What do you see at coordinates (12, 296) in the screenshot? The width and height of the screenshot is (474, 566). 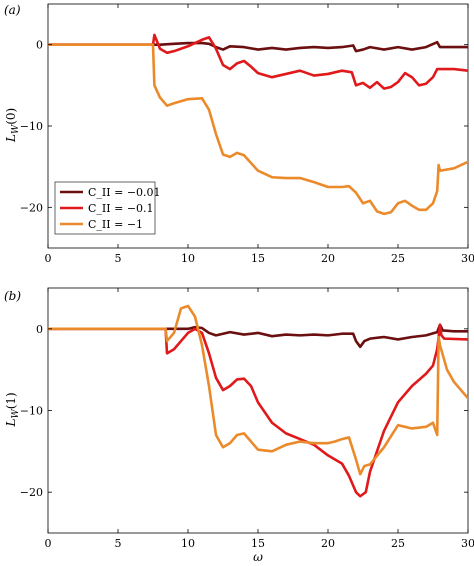 I see `panel-label: (b)` at bounding box center [12, 296].